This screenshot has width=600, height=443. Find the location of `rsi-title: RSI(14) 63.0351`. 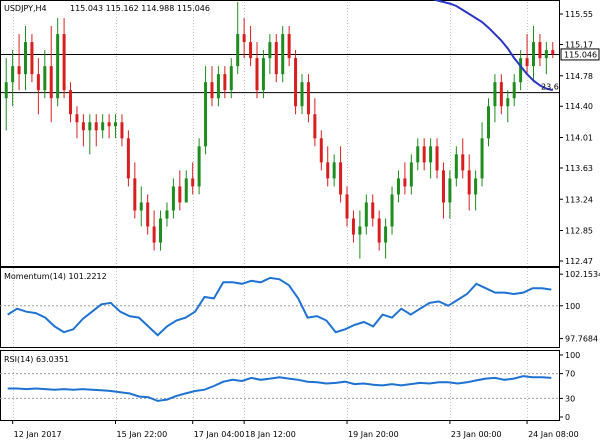

rsi-title: RSI(14) 63.0351 is located at coordinates (36, 359).